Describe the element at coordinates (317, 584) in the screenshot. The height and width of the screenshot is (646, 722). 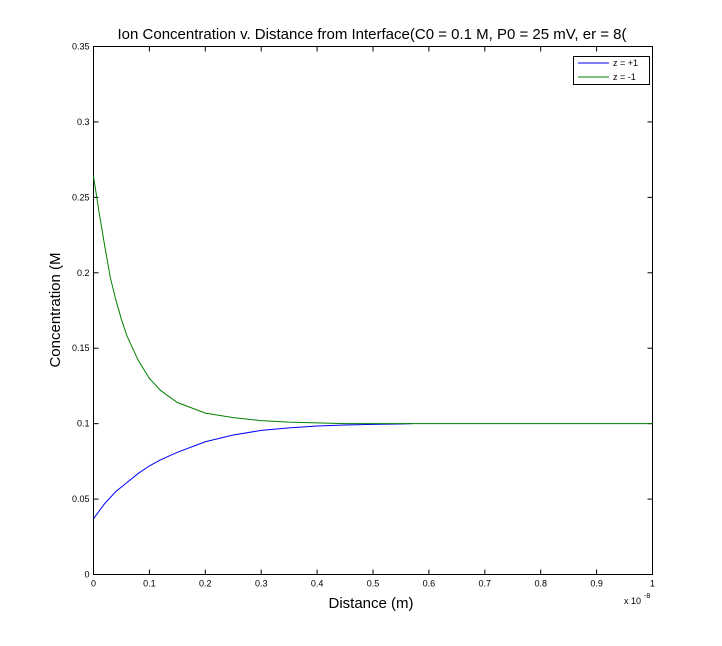
I see `x-tick-label: 0.4` at that location.